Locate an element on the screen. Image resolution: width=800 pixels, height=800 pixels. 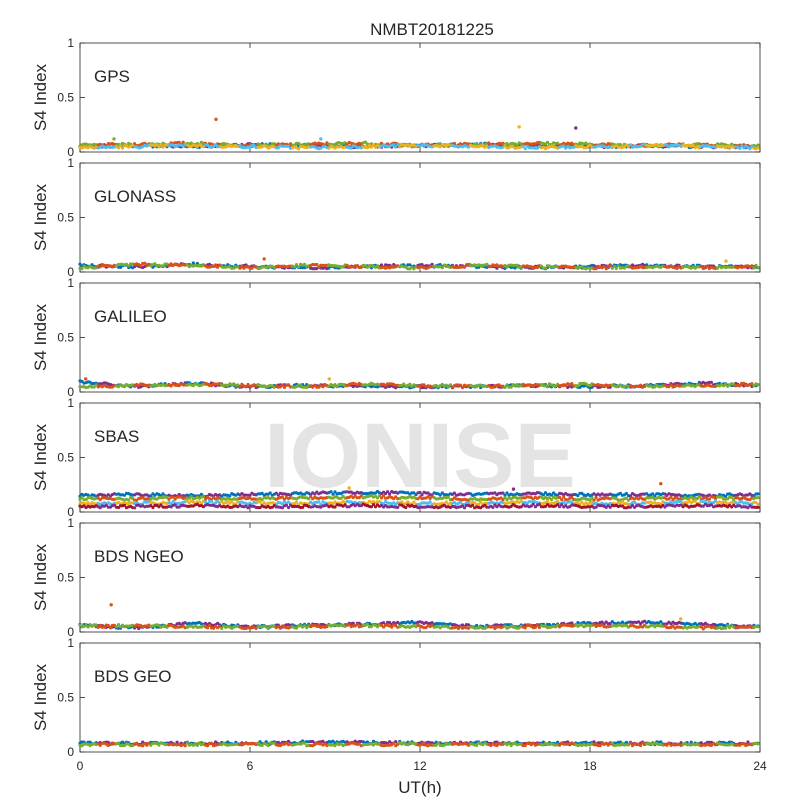
panel-label: BDS GEO is located at coordinates (132, 676).